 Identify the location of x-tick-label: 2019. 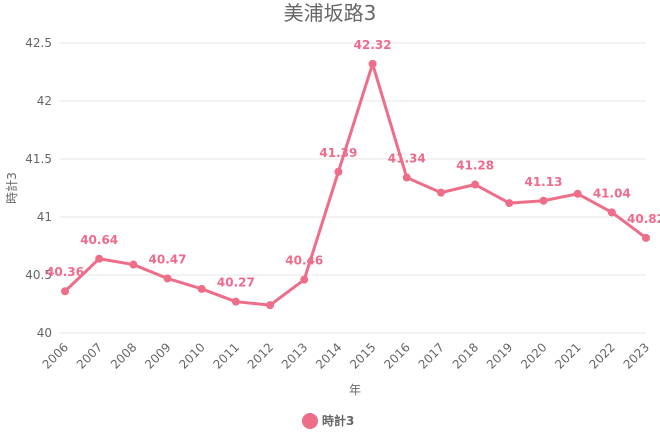
(499, 355).